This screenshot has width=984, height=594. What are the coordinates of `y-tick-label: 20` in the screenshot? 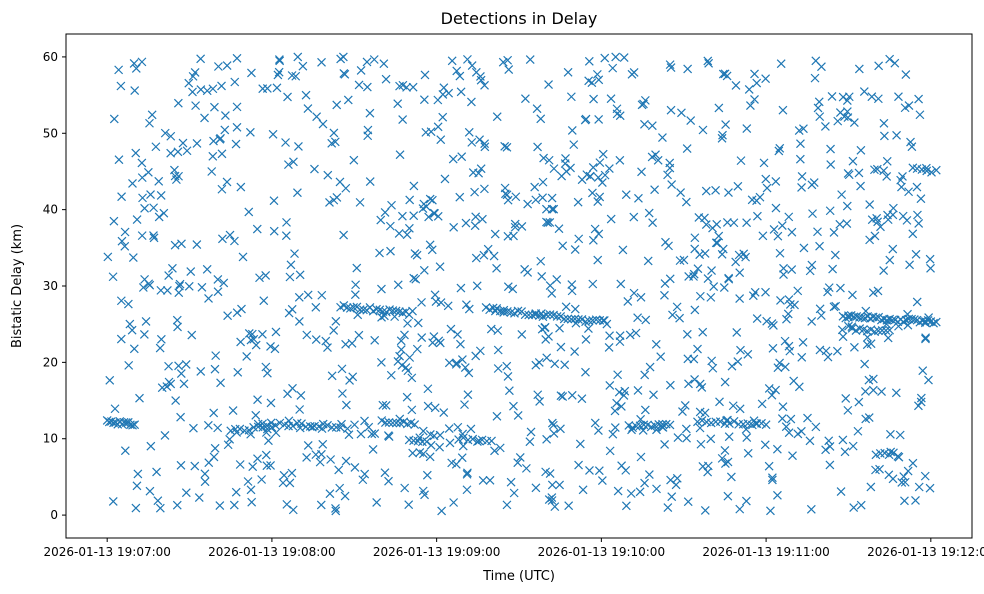 It's located at (50, 362).